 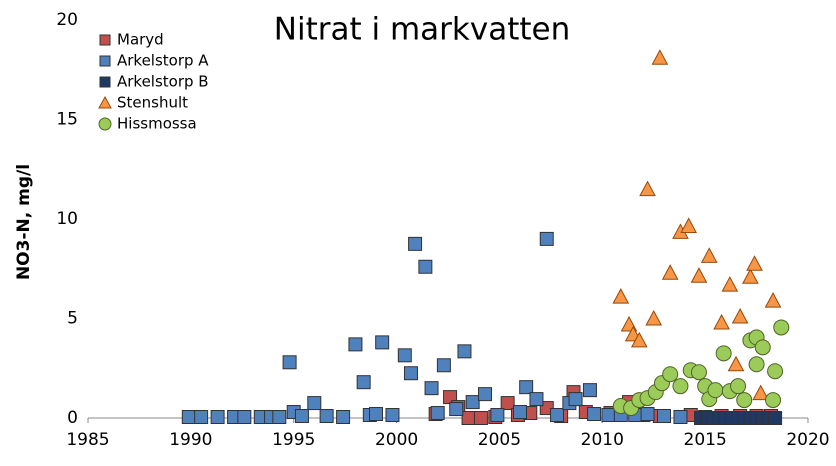 What do you see at coordinates (152, 103) in the screenshot?
I see `legend-label: Stenshult` at bounding box center [152, 103].